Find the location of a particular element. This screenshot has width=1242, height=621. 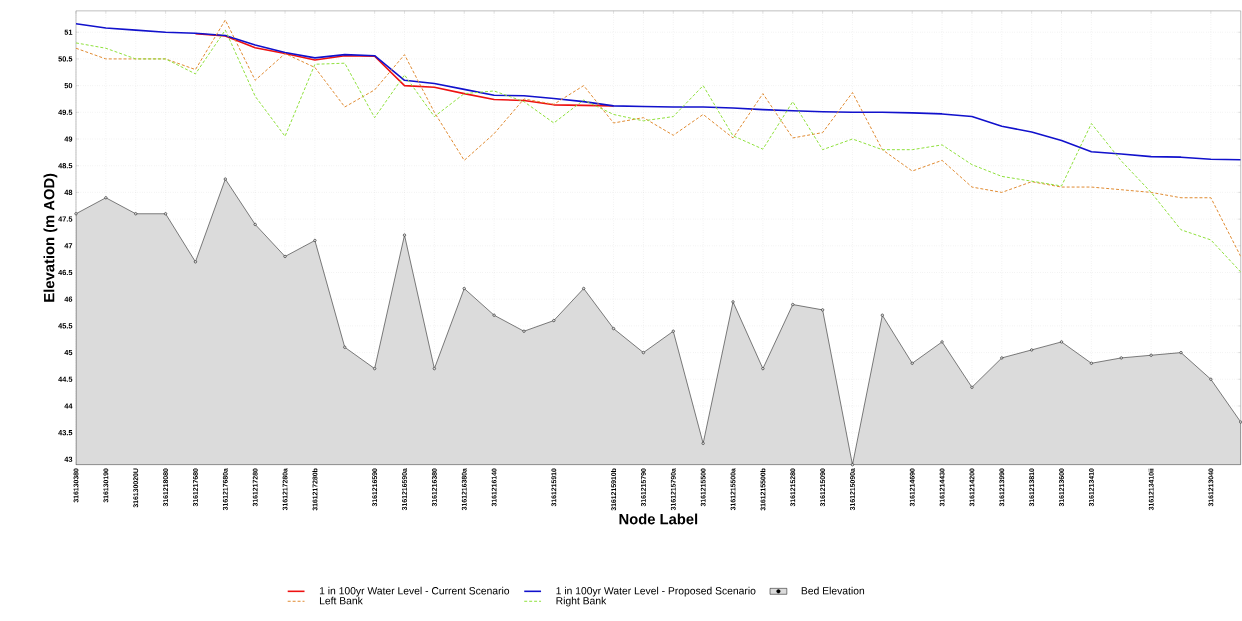

legend-label: 1 in 100yr Water Level - Proposed Scenario is located at coordinates (656, 591).